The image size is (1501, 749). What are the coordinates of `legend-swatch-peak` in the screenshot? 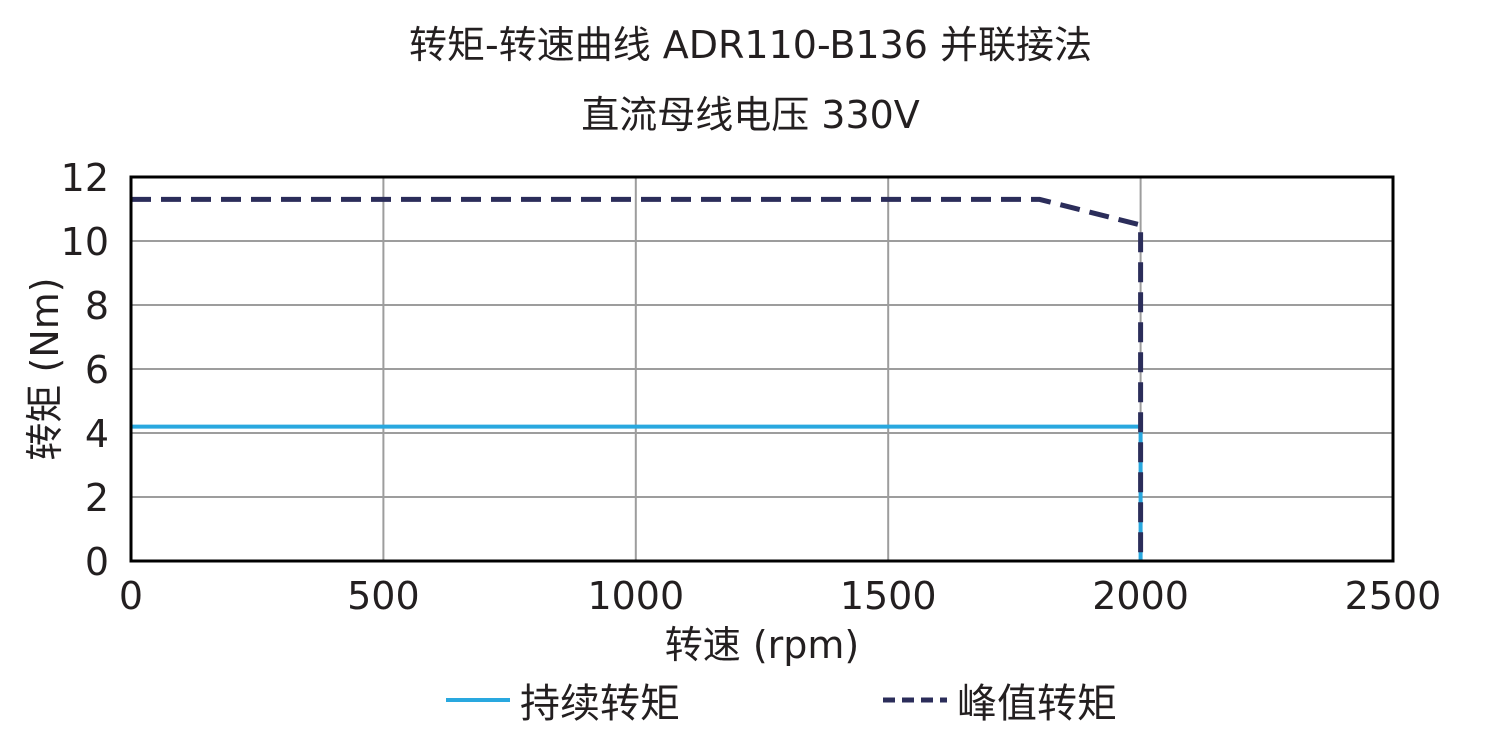 It's located at (915, 700).